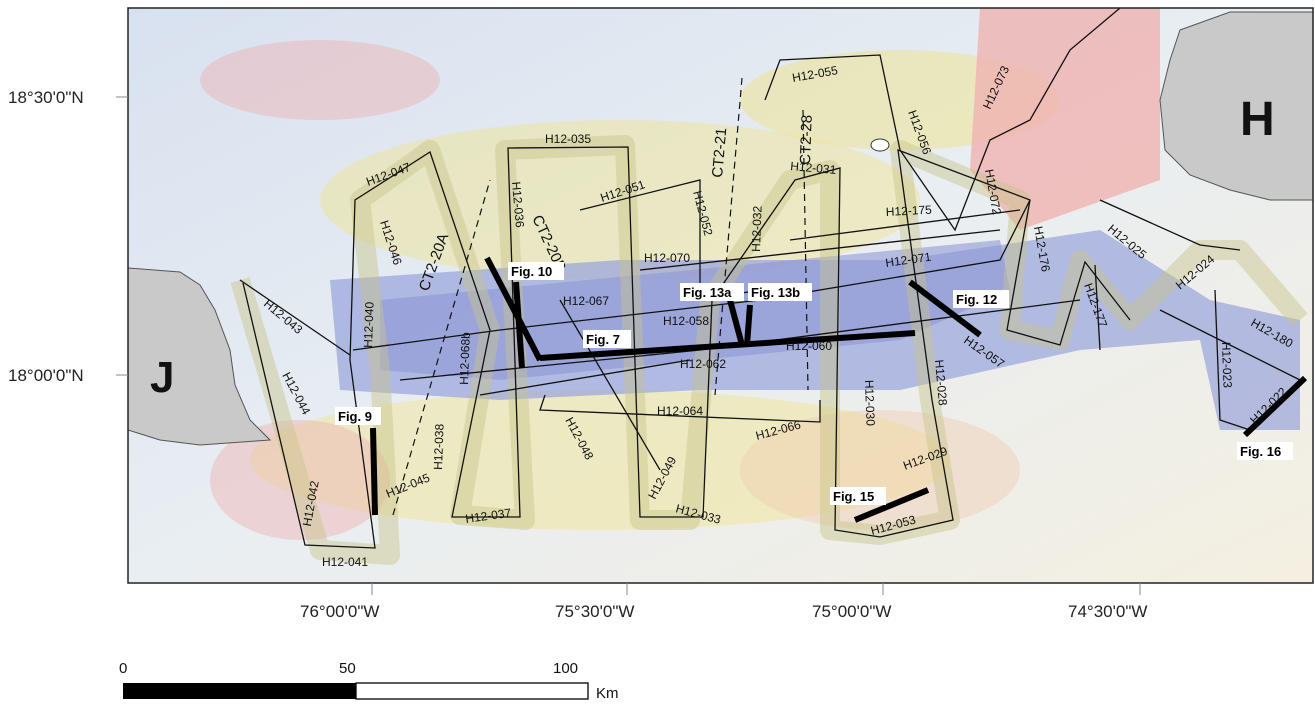  I want to click on fig-label: Fig. 16, so click(1260, 451).